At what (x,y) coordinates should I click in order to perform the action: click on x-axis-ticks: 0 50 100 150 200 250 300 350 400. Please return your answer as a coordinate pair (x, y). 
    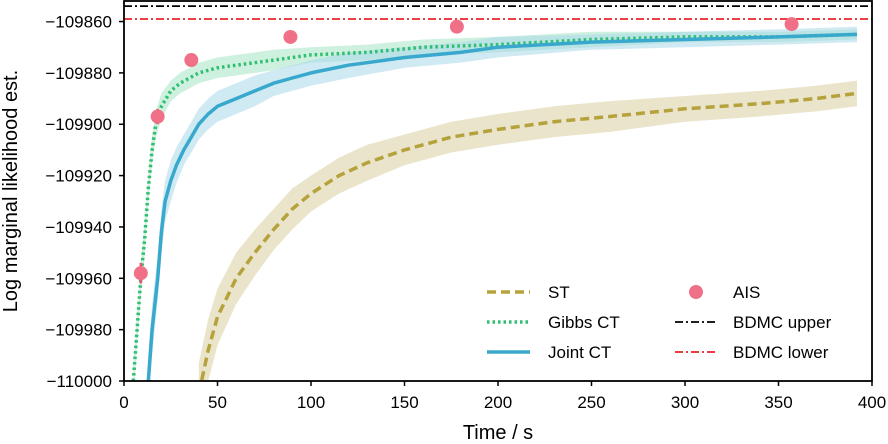
    Looking at the image, I should click on (502, 396).